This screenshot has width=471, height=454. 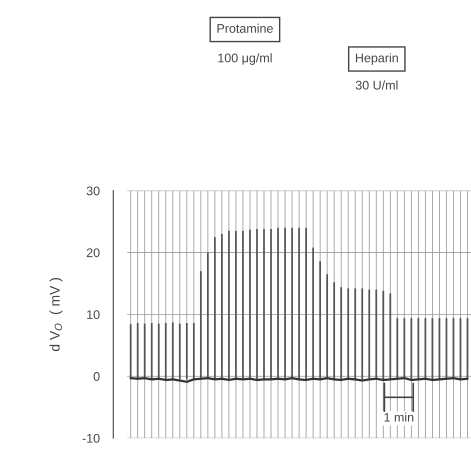 I want to click on y-tick-label: 20, so click(x=93, y=253).